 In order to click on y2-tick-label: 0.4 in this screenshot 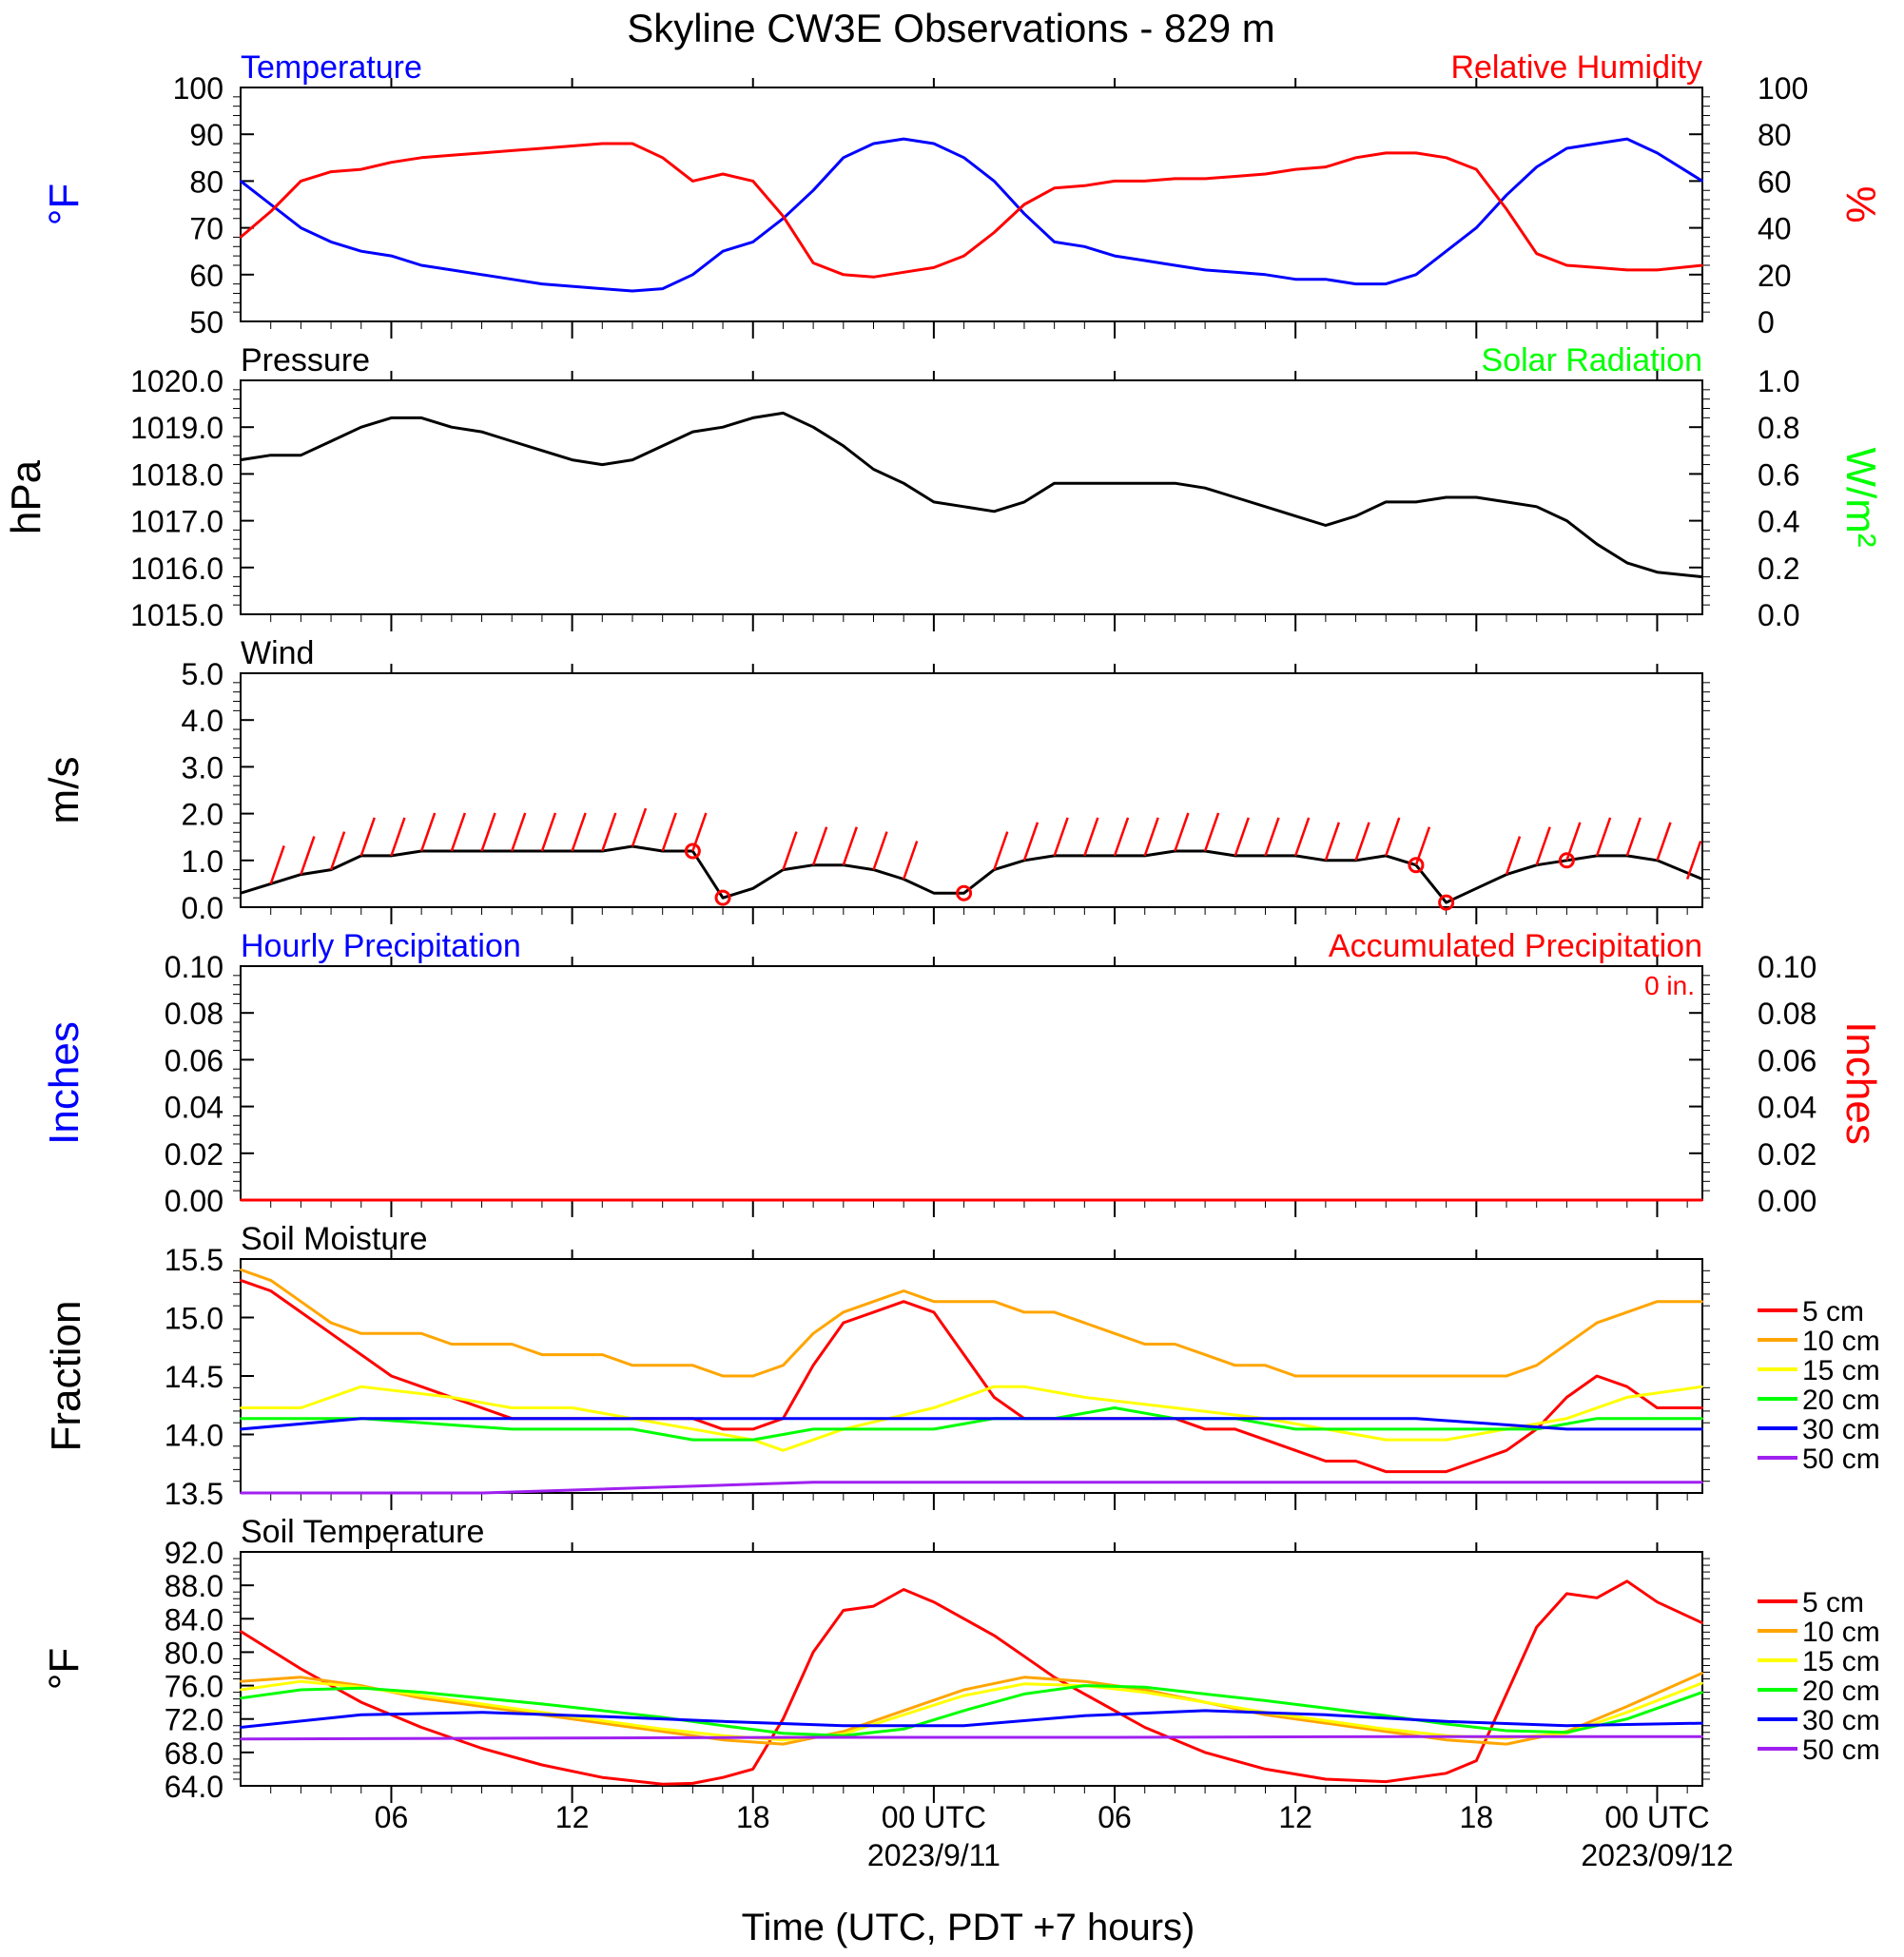, I will do `click(1778, 522)`.